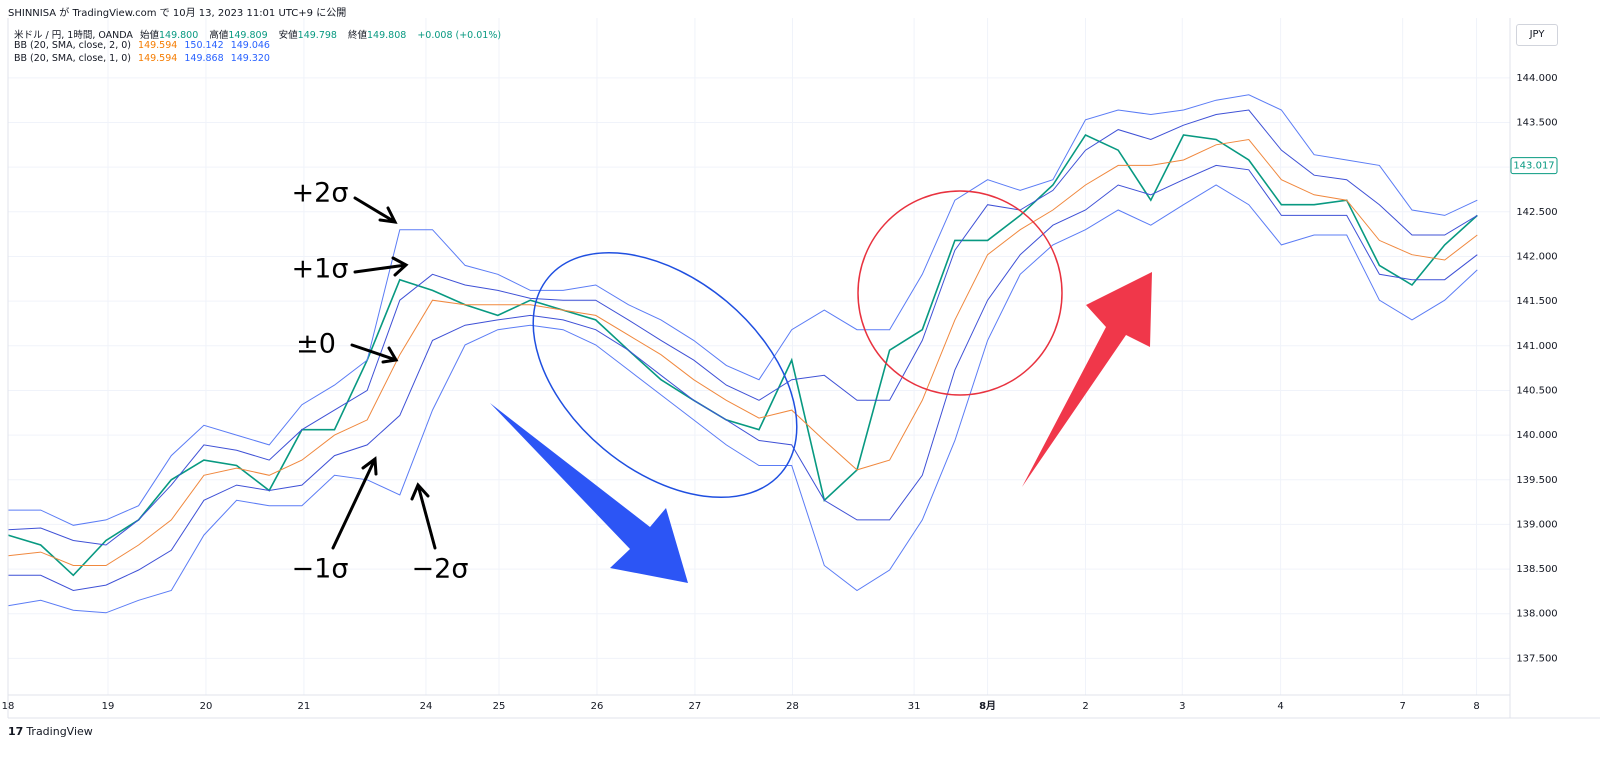  Describe the element at coordinates (304, 706) in the screenshot. I see `x-tick-label: 21` at that location.